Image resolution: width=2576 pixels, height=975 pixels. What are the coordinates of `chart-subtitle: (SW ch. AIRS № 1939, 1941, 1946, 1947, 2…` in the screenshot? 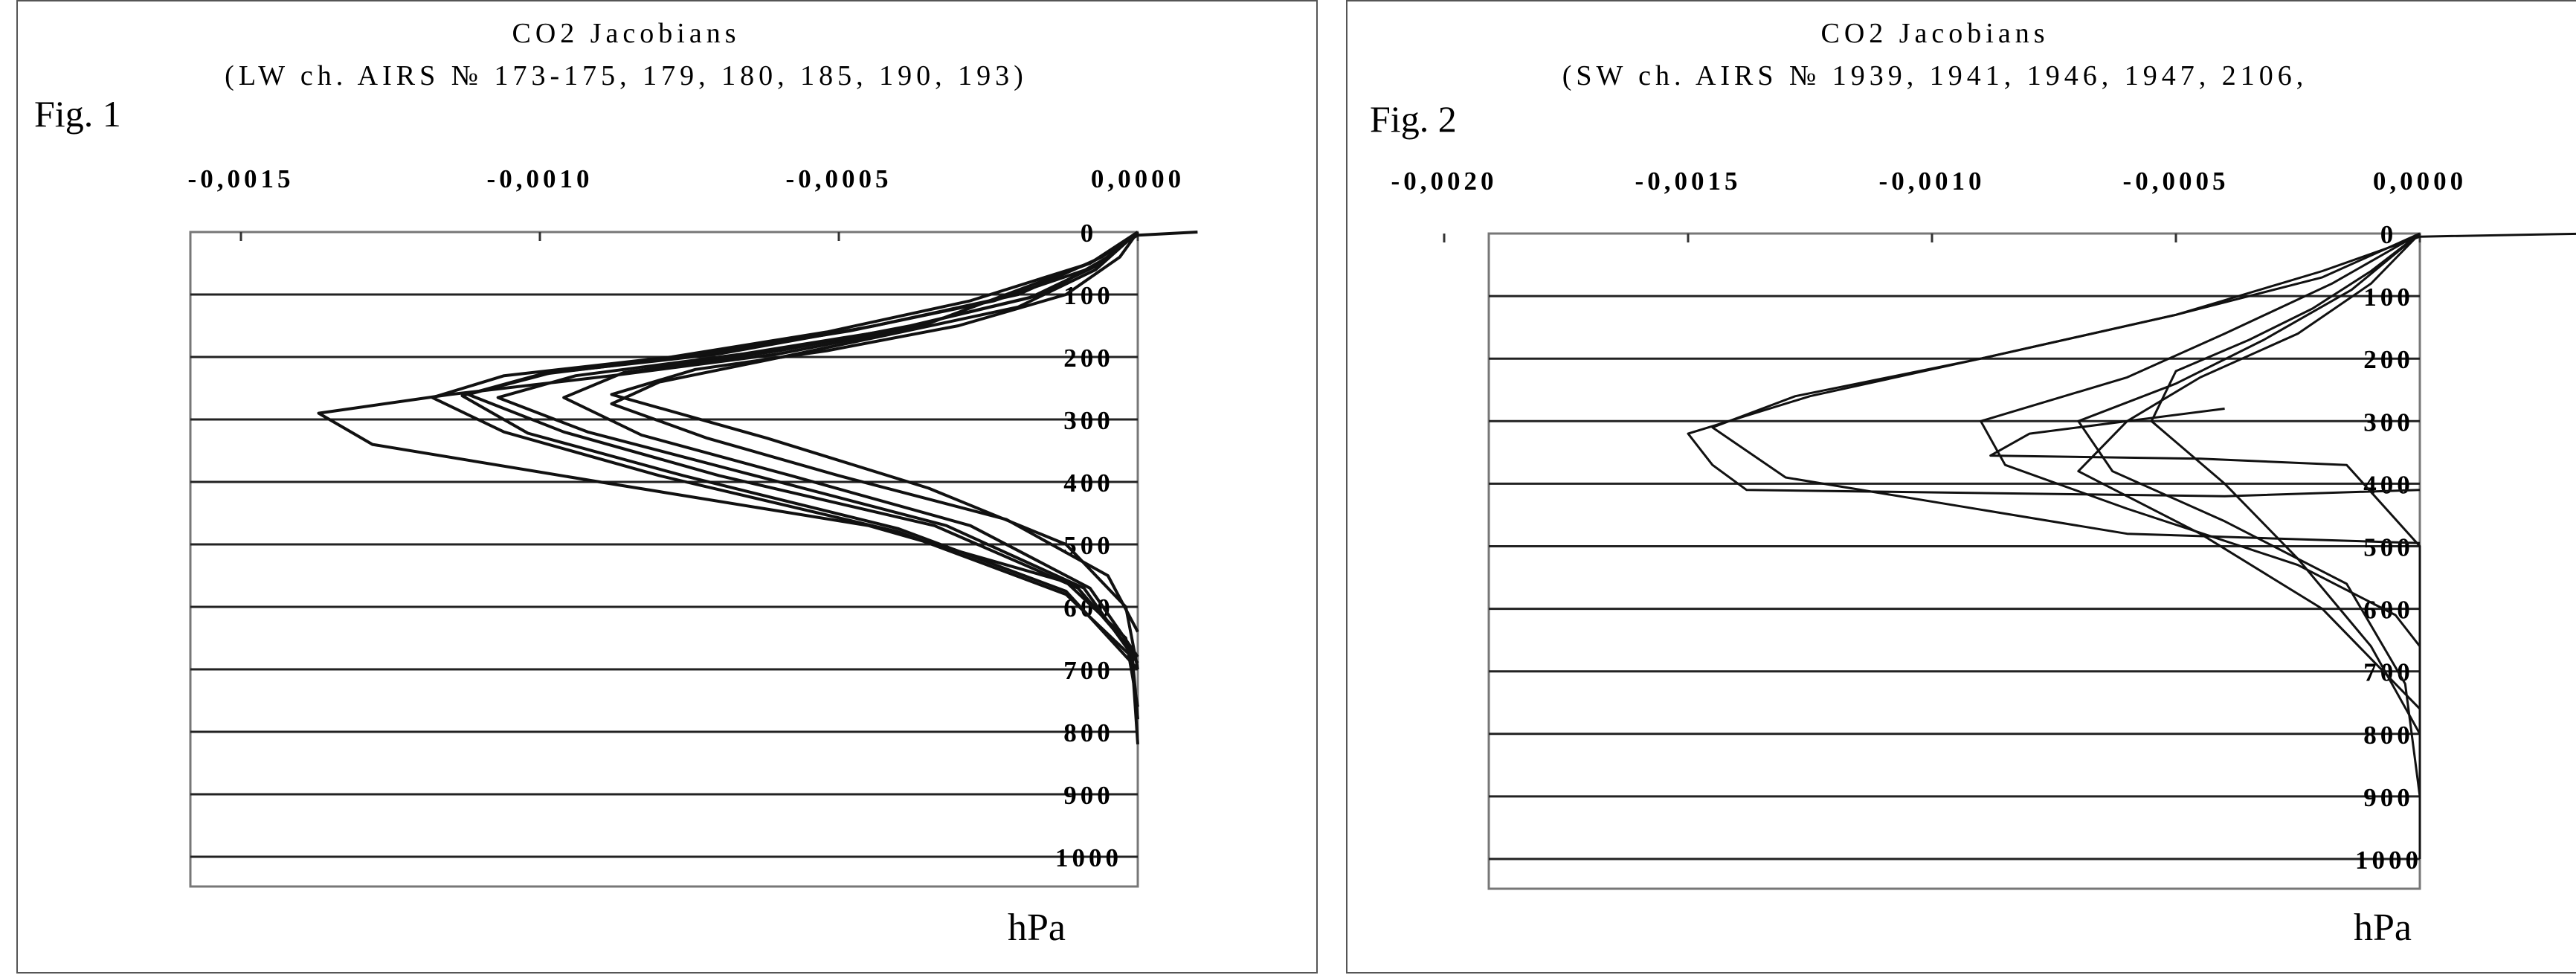 It's located at (1935, 75).